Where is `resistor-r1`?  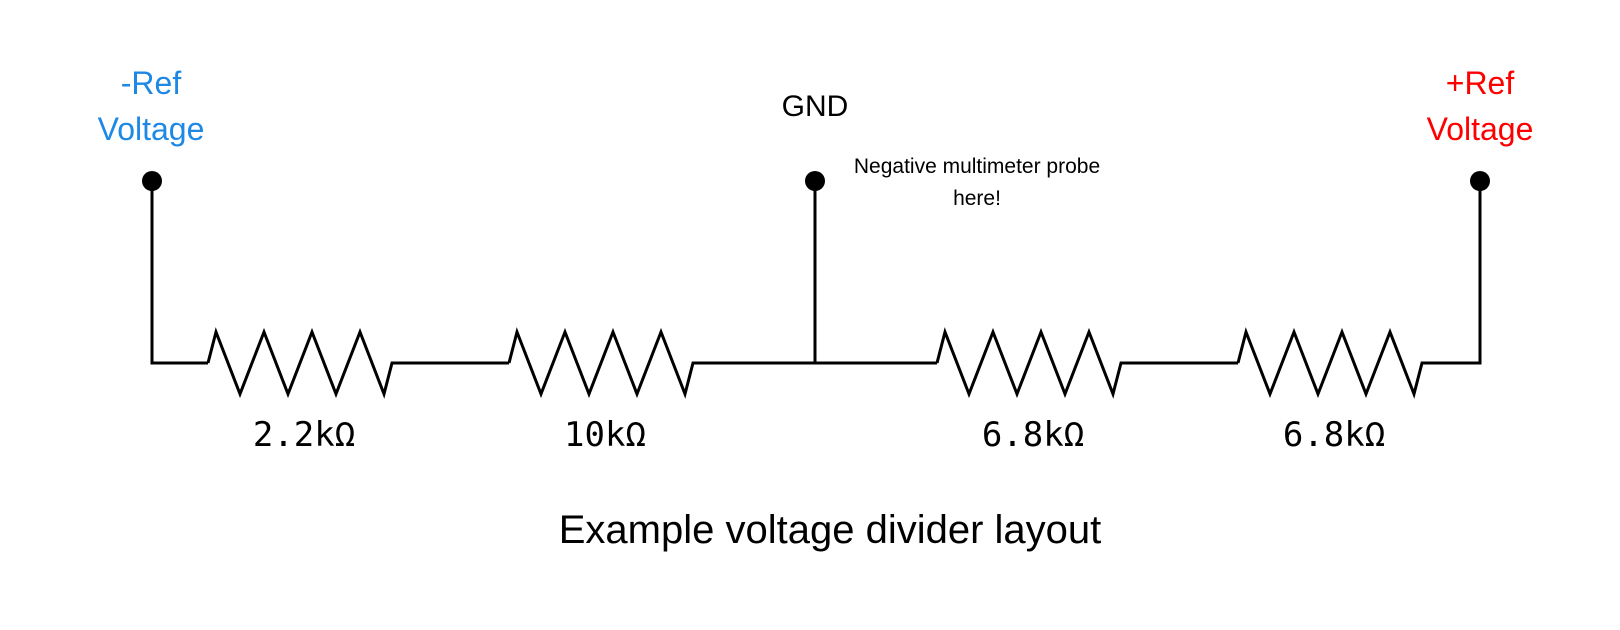 resistor-r1 is located at coordinates (303, 363).